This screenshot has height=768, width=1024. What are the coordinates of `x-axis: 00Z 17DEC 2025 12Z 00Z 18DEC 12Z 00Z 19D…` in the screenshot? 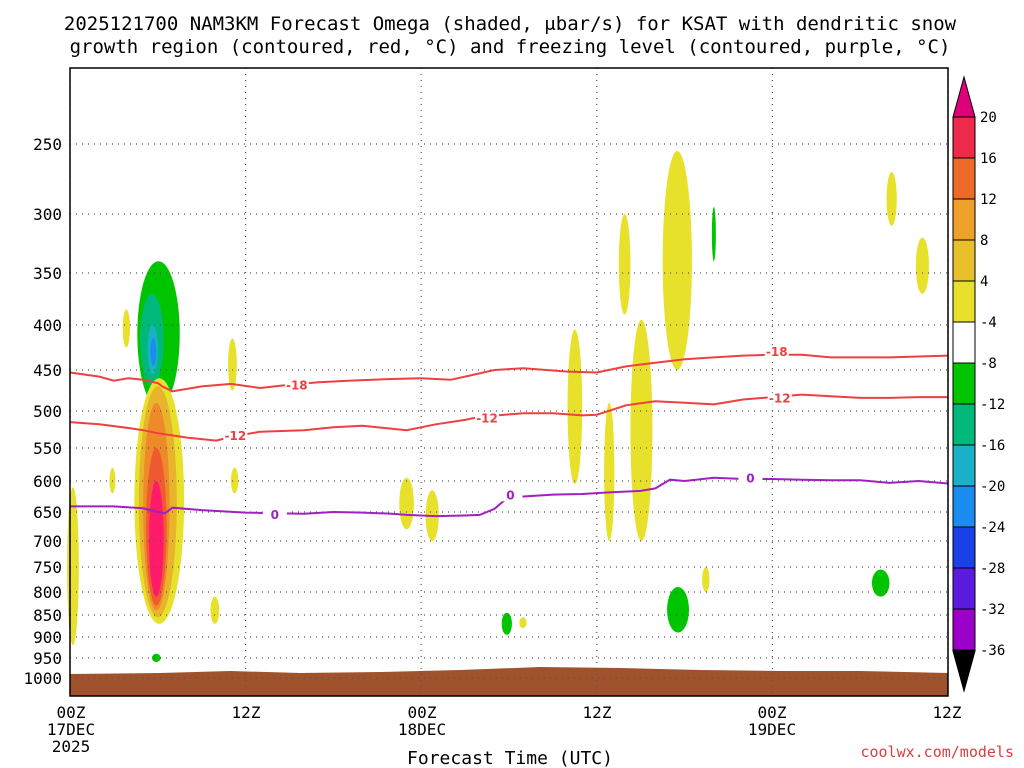 It's located at (530, 735).